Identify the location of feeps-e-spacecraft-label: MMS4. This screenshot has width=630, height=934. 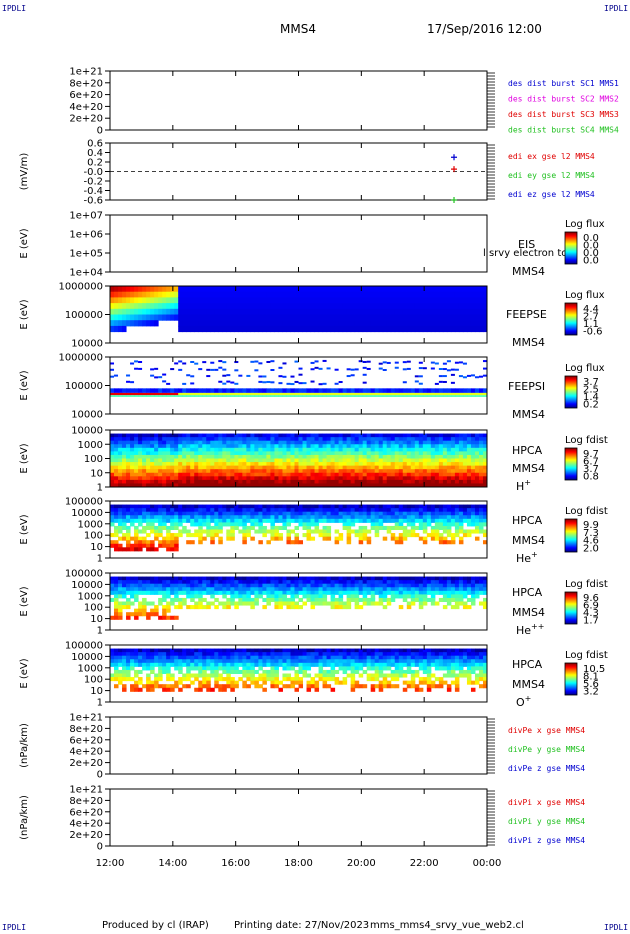
(528, 342).